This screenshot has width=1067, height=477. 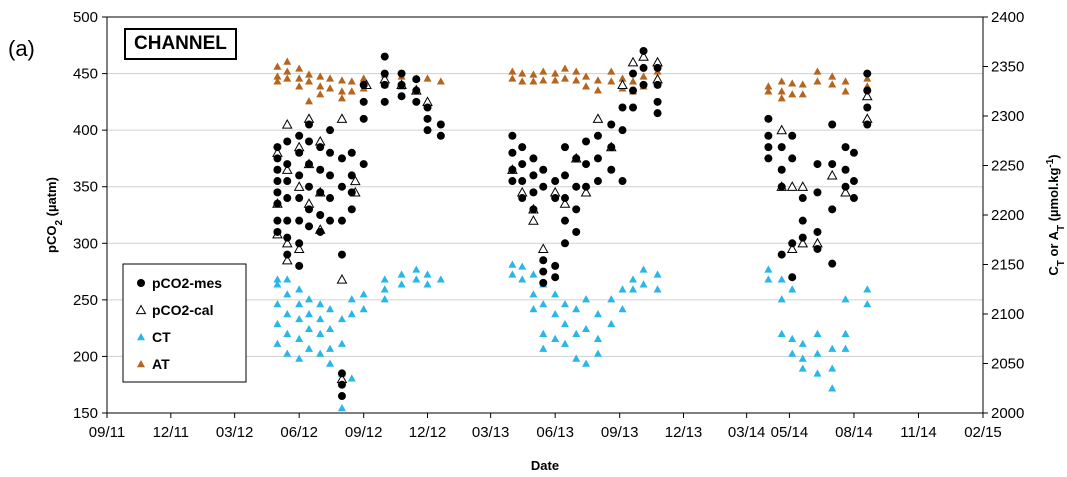 I want to click on legend-label: pCO2-mes, so click(x=187, y=283).